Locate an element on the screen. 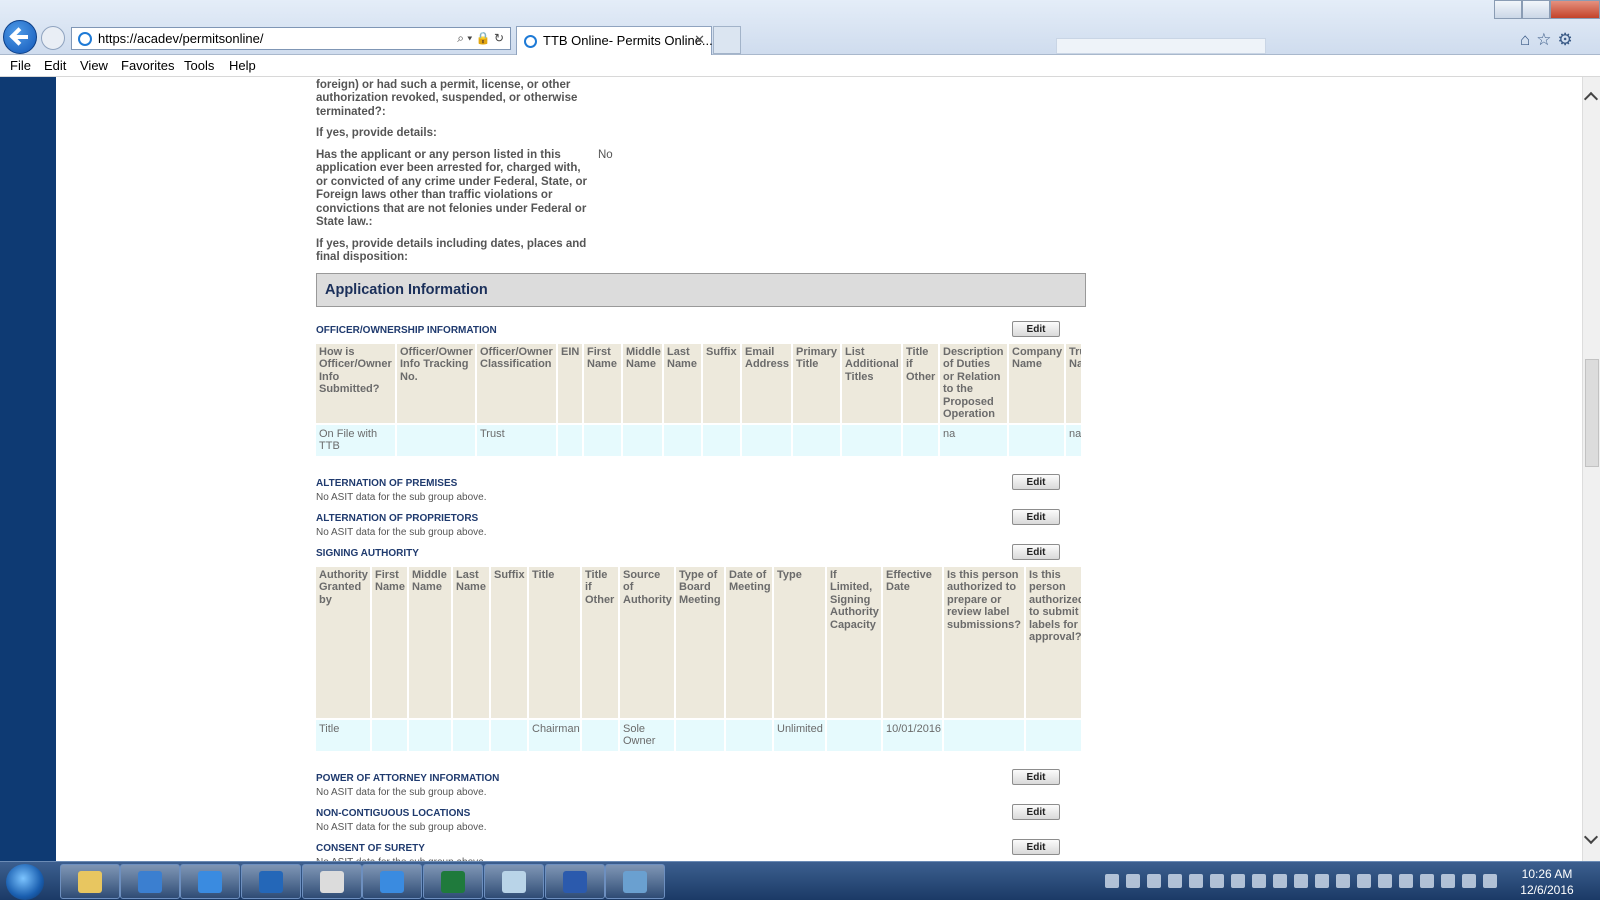 This screenshot has height=900, width=1600. table-cell: na is located at coordinates (1073, 440).